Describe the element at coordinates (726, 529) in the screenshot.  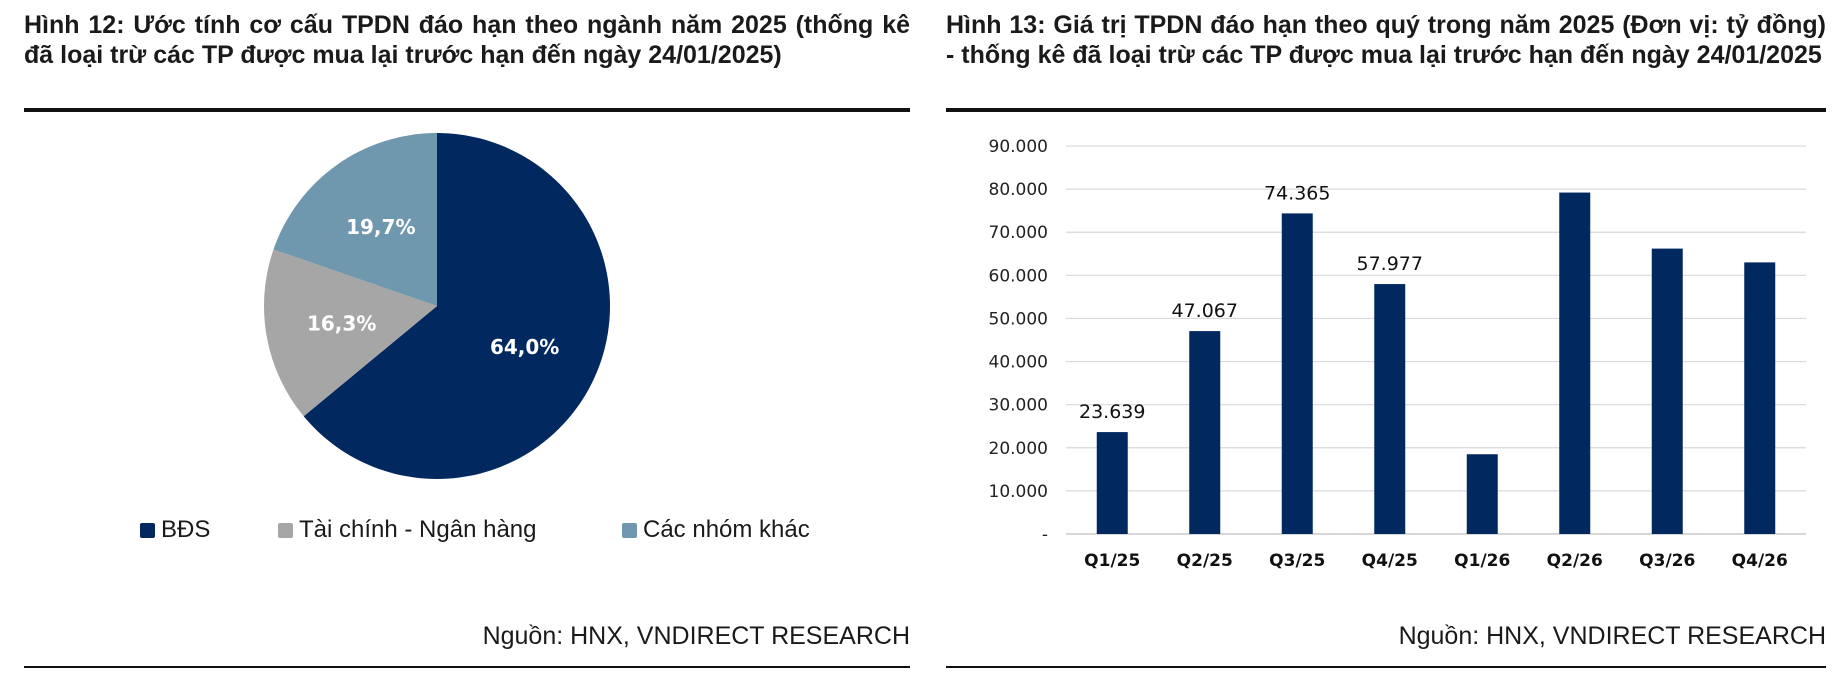
I see `legend-label: Các nhóm khác` at that location.